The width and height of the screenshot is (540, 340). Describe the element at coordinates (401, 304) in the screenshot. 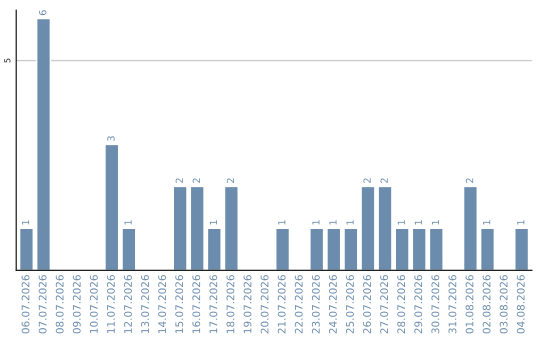

I see `x-tick-label: 28.07.2026` at that location.